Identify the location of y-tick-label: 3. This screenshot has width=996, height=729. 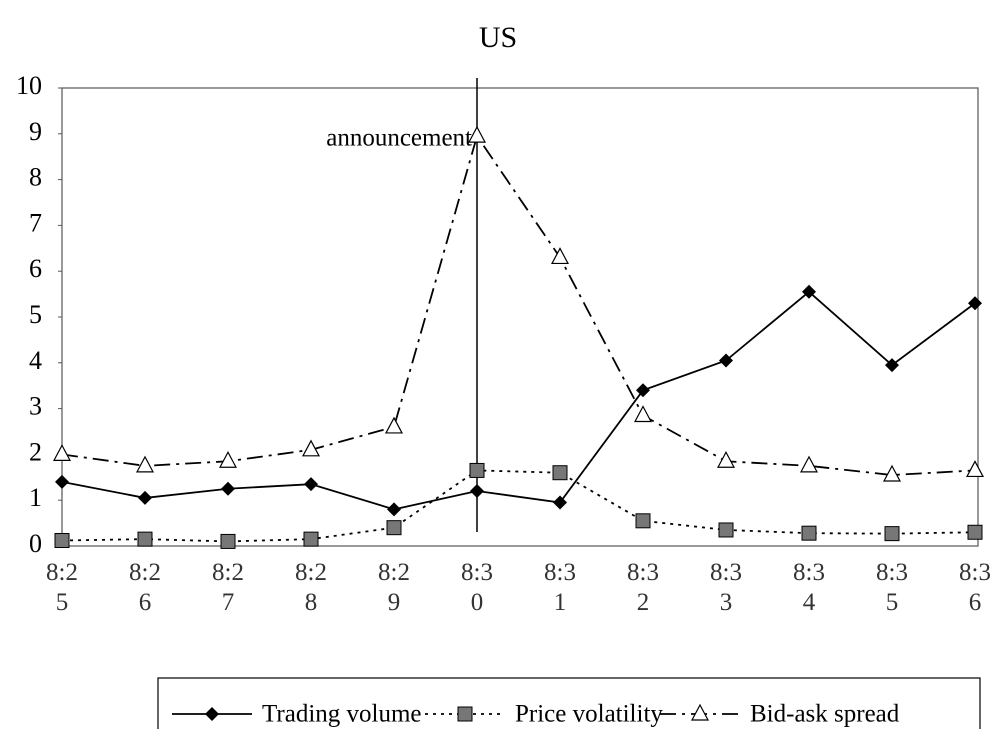
(35, 406).